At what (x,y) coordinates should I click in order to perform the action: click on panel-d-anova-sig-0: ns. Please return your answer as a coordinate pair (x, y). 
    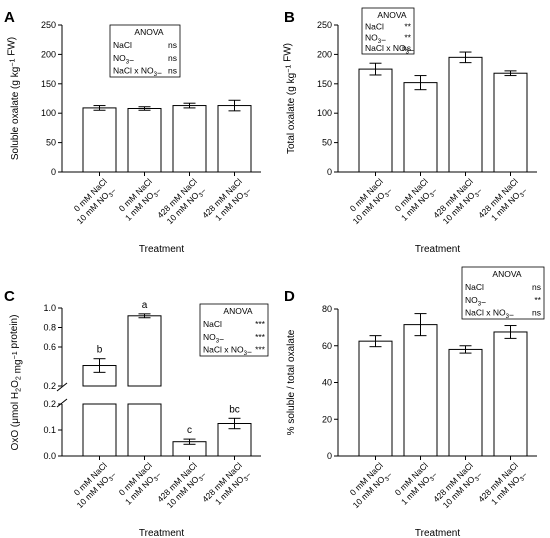
    Looking at the image, I should click on (536, 287).